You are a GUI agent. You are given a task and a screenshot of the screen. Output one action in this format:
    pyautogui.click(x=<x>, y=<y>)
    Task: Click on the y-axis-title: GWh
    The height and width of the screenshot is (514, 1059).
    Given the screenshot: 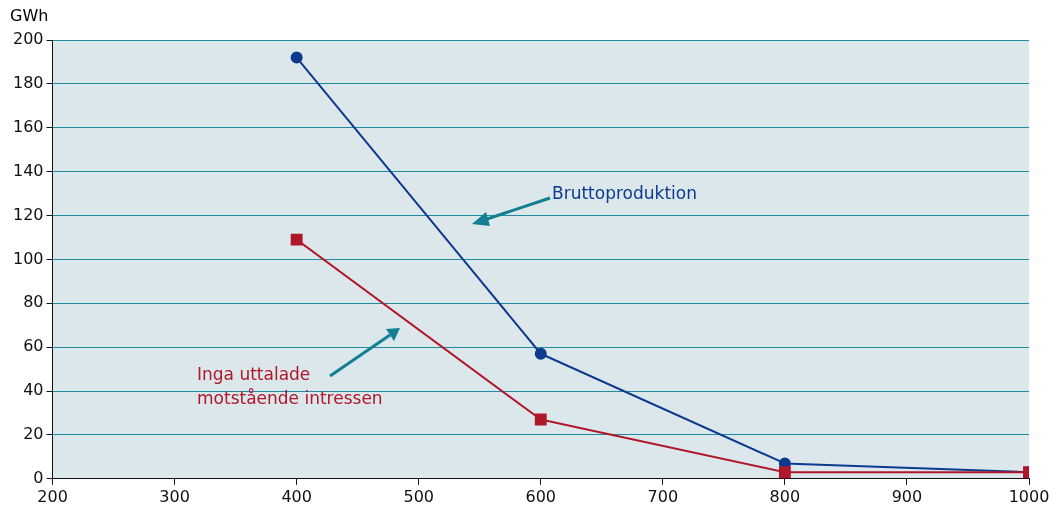 What is the action you would take?
    pyautogui.click(x=29, y=15)
    